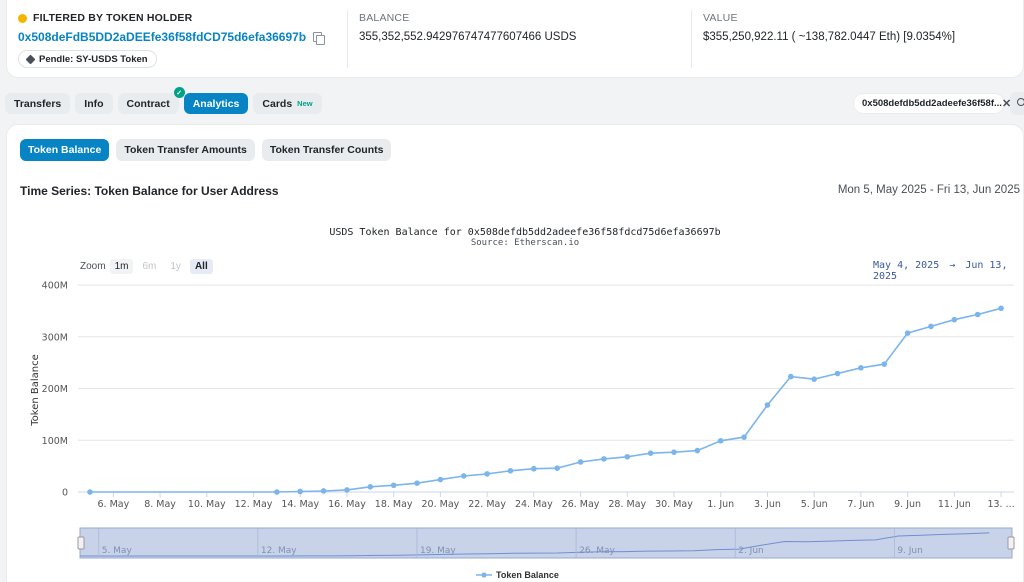  I want to click on x-tick-label: 28. May, so click(627, 504).